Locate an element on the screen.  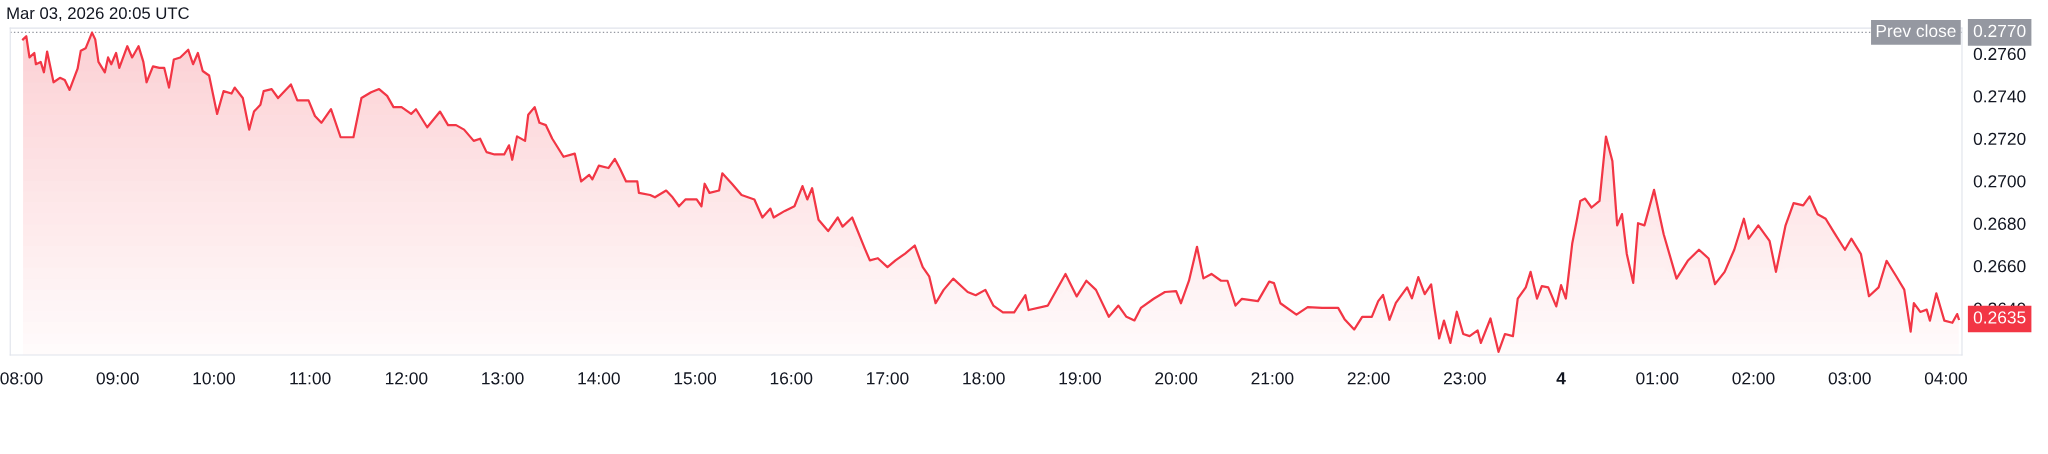
x-tick-label: 19:00 is located at coordinates (1080, 378).